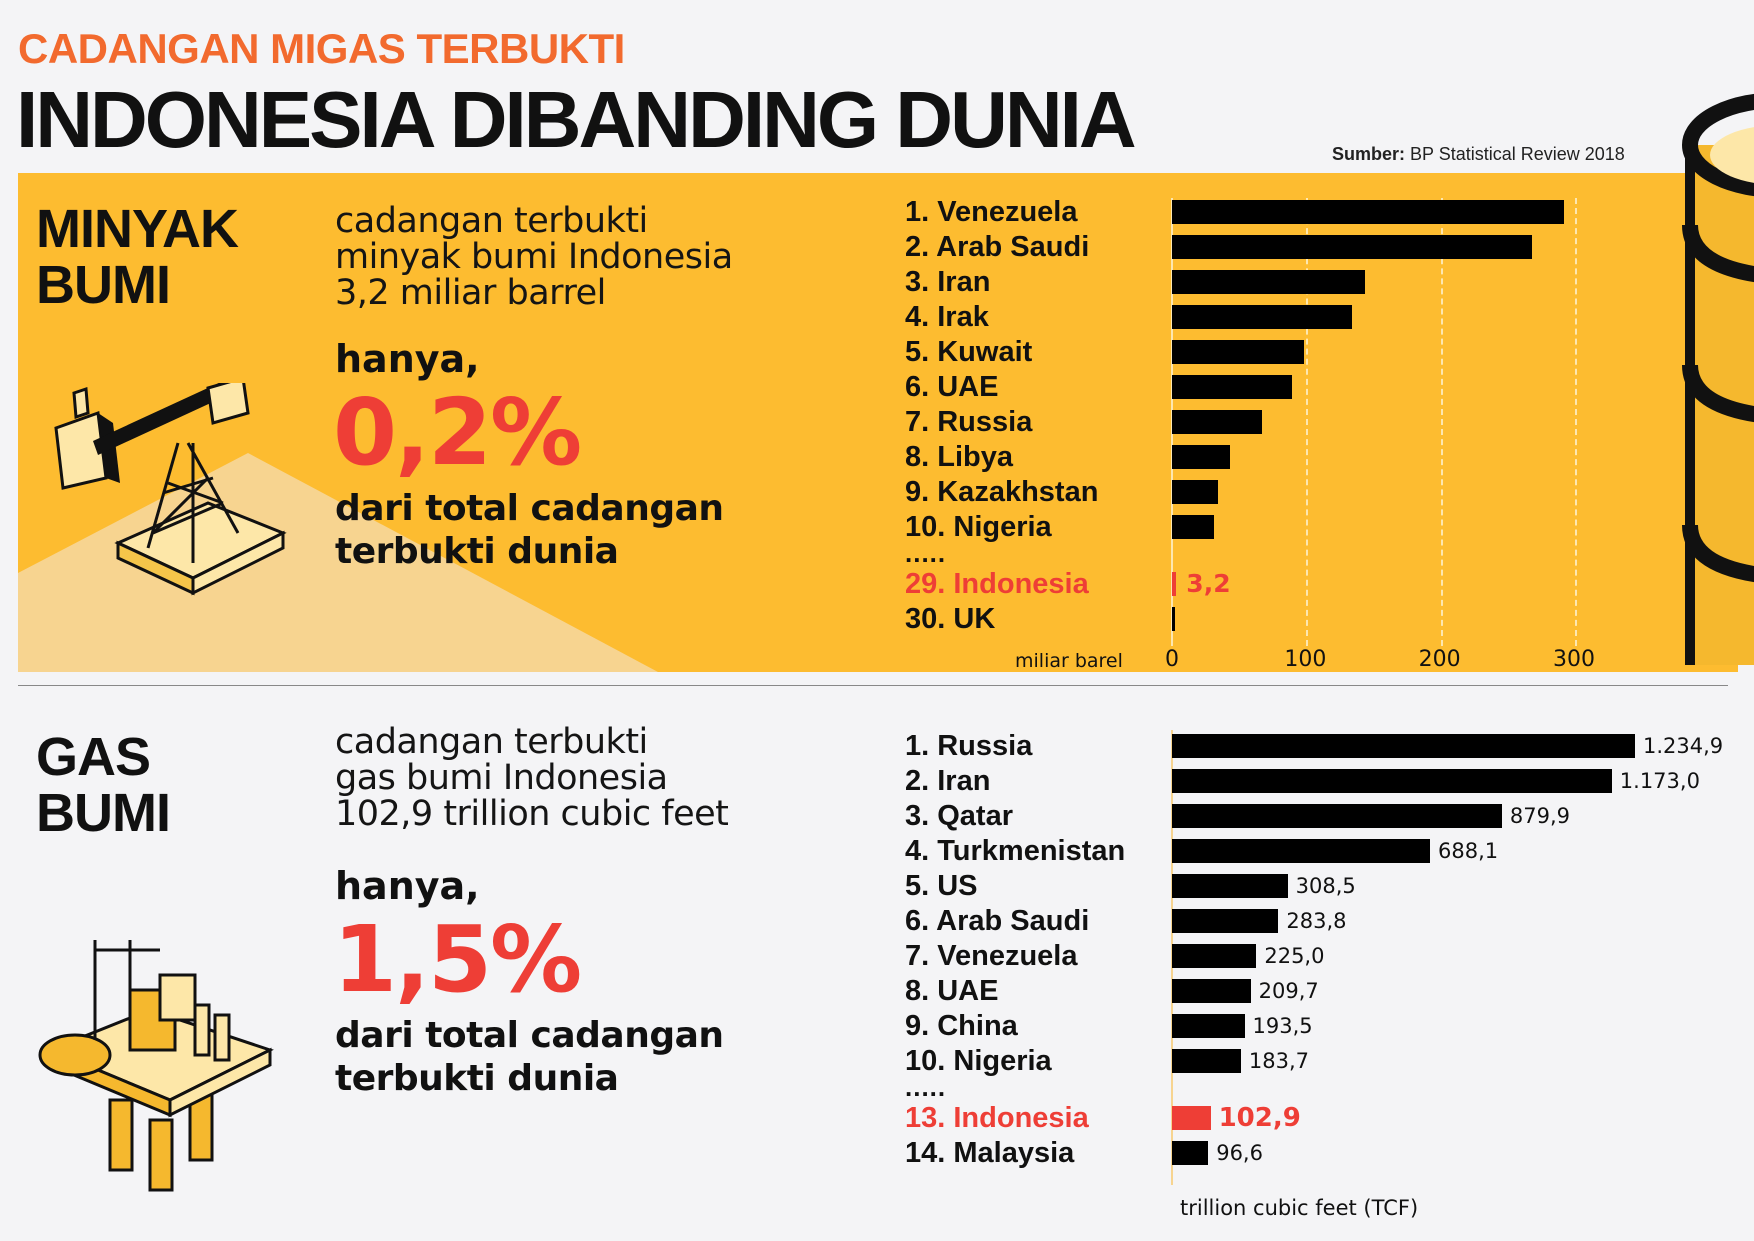 The image size is (1754, 1241). Describe the element at coordinates (961, 1026) in the screenshot. I see `country-label: 9. China` at that location.